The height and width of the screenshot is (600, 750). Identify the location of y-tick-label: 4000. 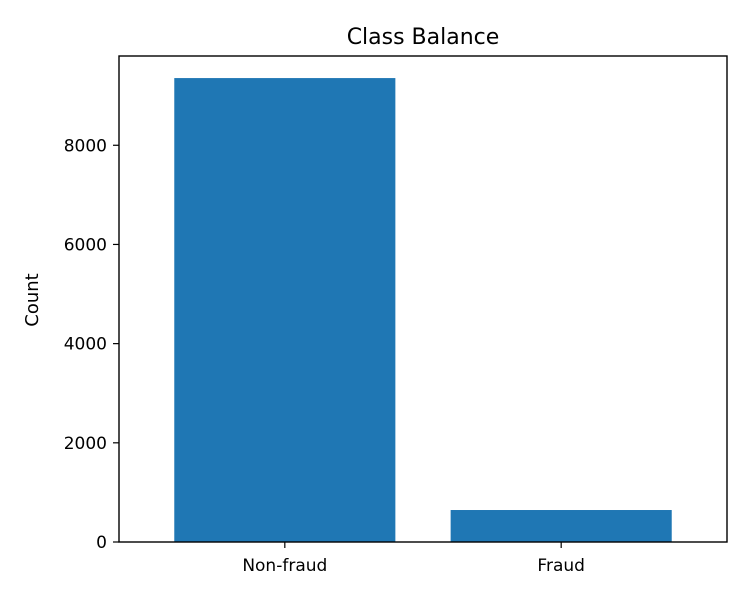
(85, 345).